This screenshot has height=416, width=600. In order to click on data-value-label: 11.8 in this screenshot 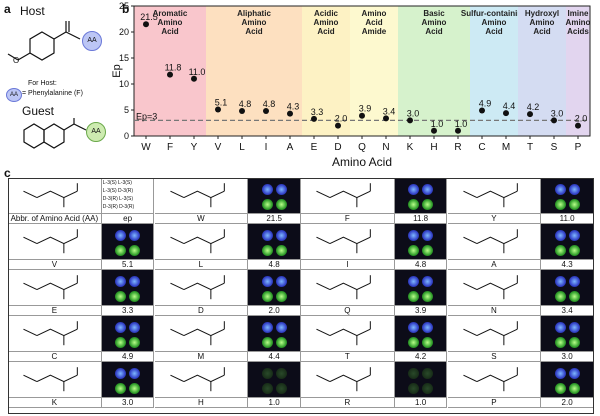, I will do `click(173, 68)`.